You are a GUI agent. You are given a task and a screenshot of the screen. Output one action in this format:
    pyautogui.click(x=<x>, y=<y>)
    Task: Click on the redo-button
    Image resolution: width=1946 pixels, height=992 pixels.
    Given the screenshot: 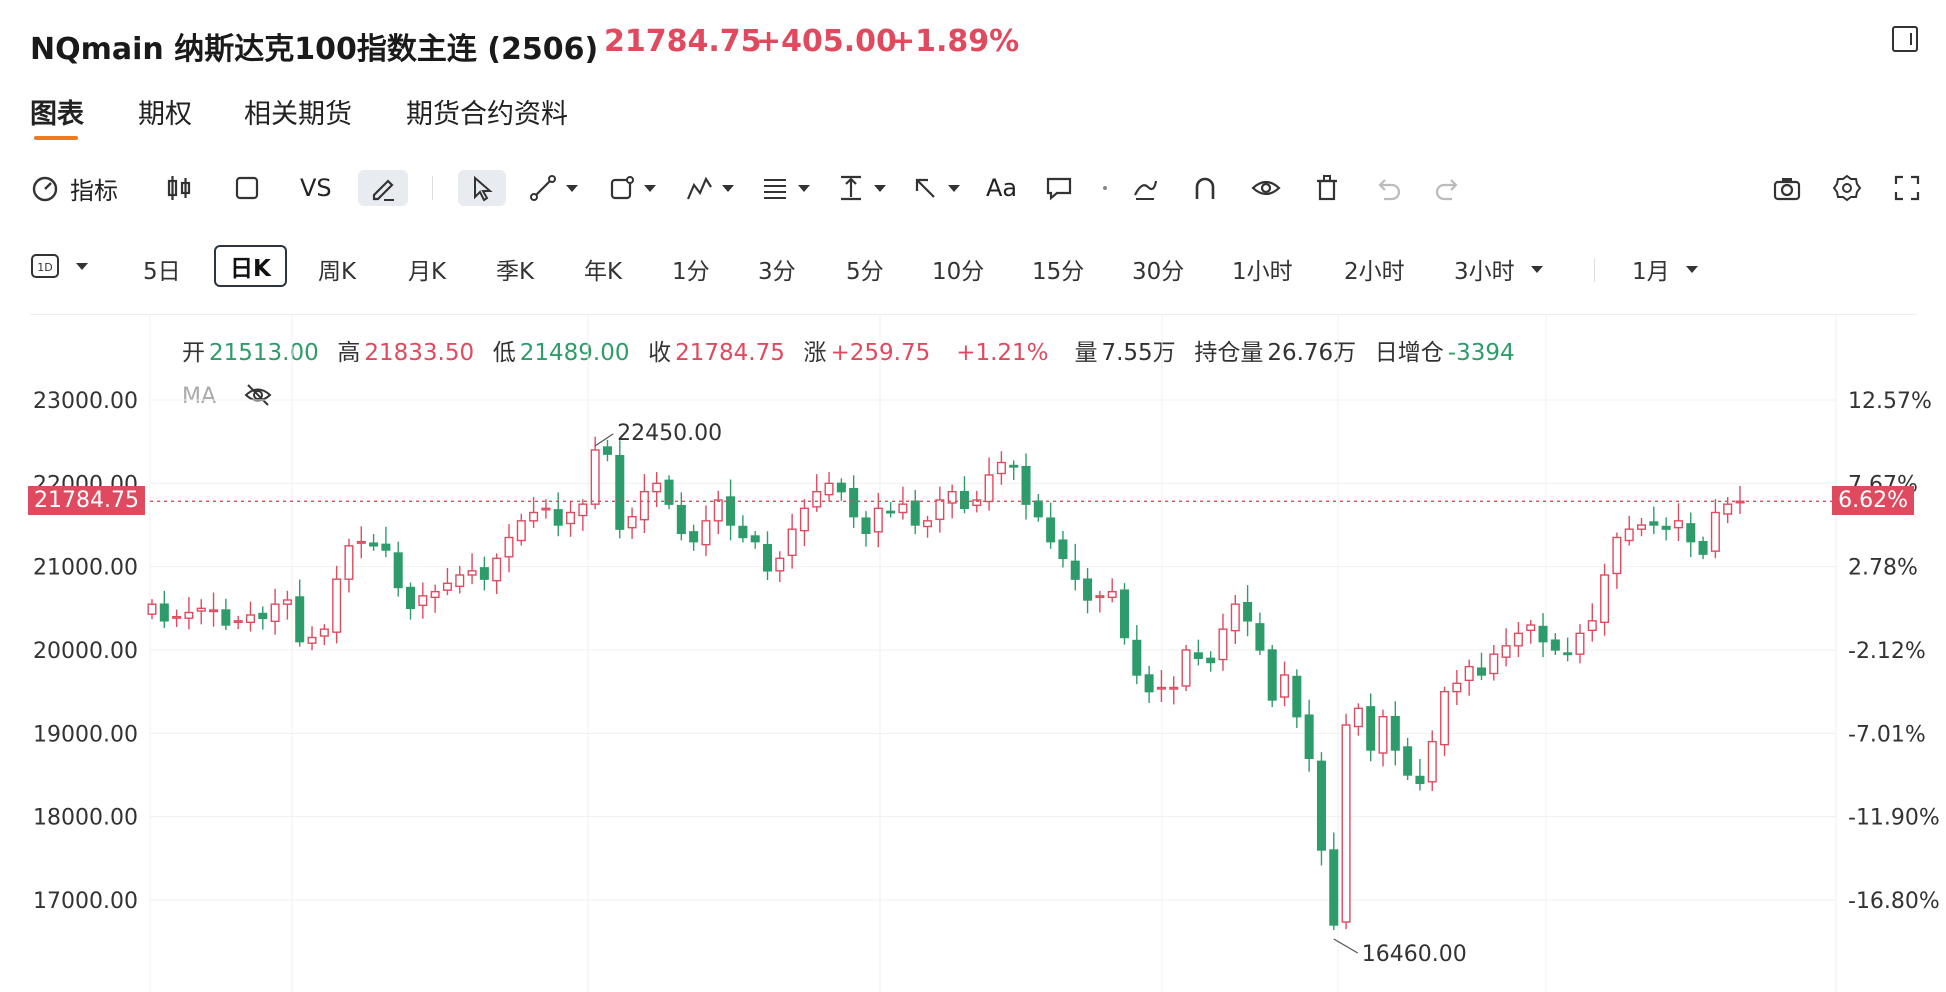 What is the action you would take?
    pyautogui.click(x=1448, y=188)
    